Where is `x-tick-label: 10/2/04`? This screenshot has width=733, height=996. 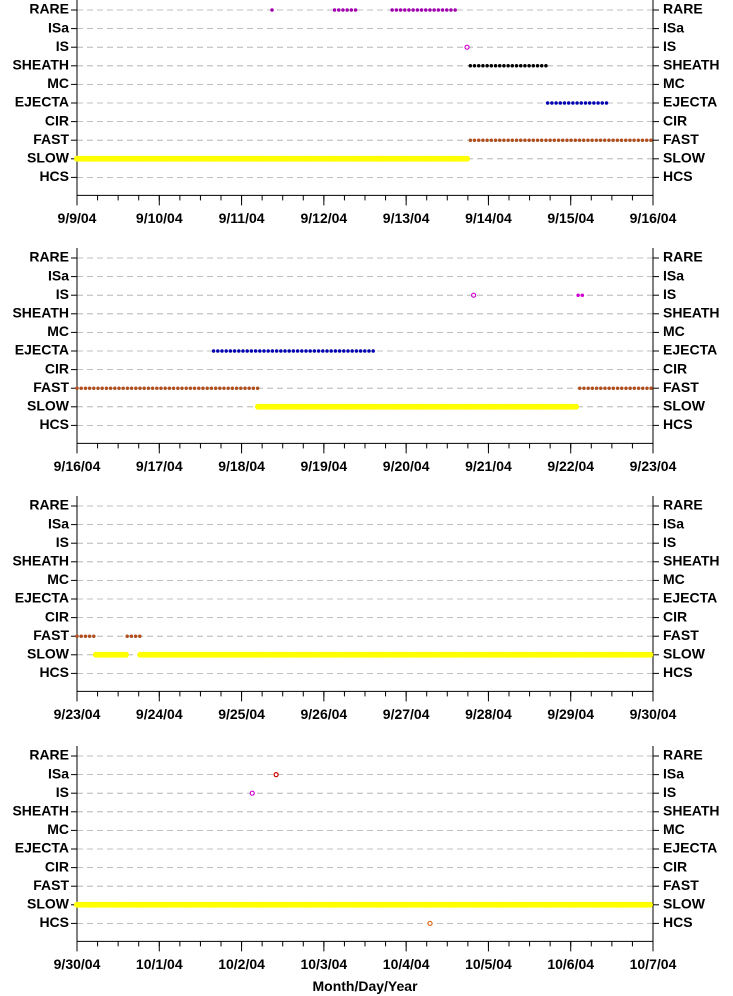
x-tick-label: 10/2/04 is located at coordinates (241, 964).